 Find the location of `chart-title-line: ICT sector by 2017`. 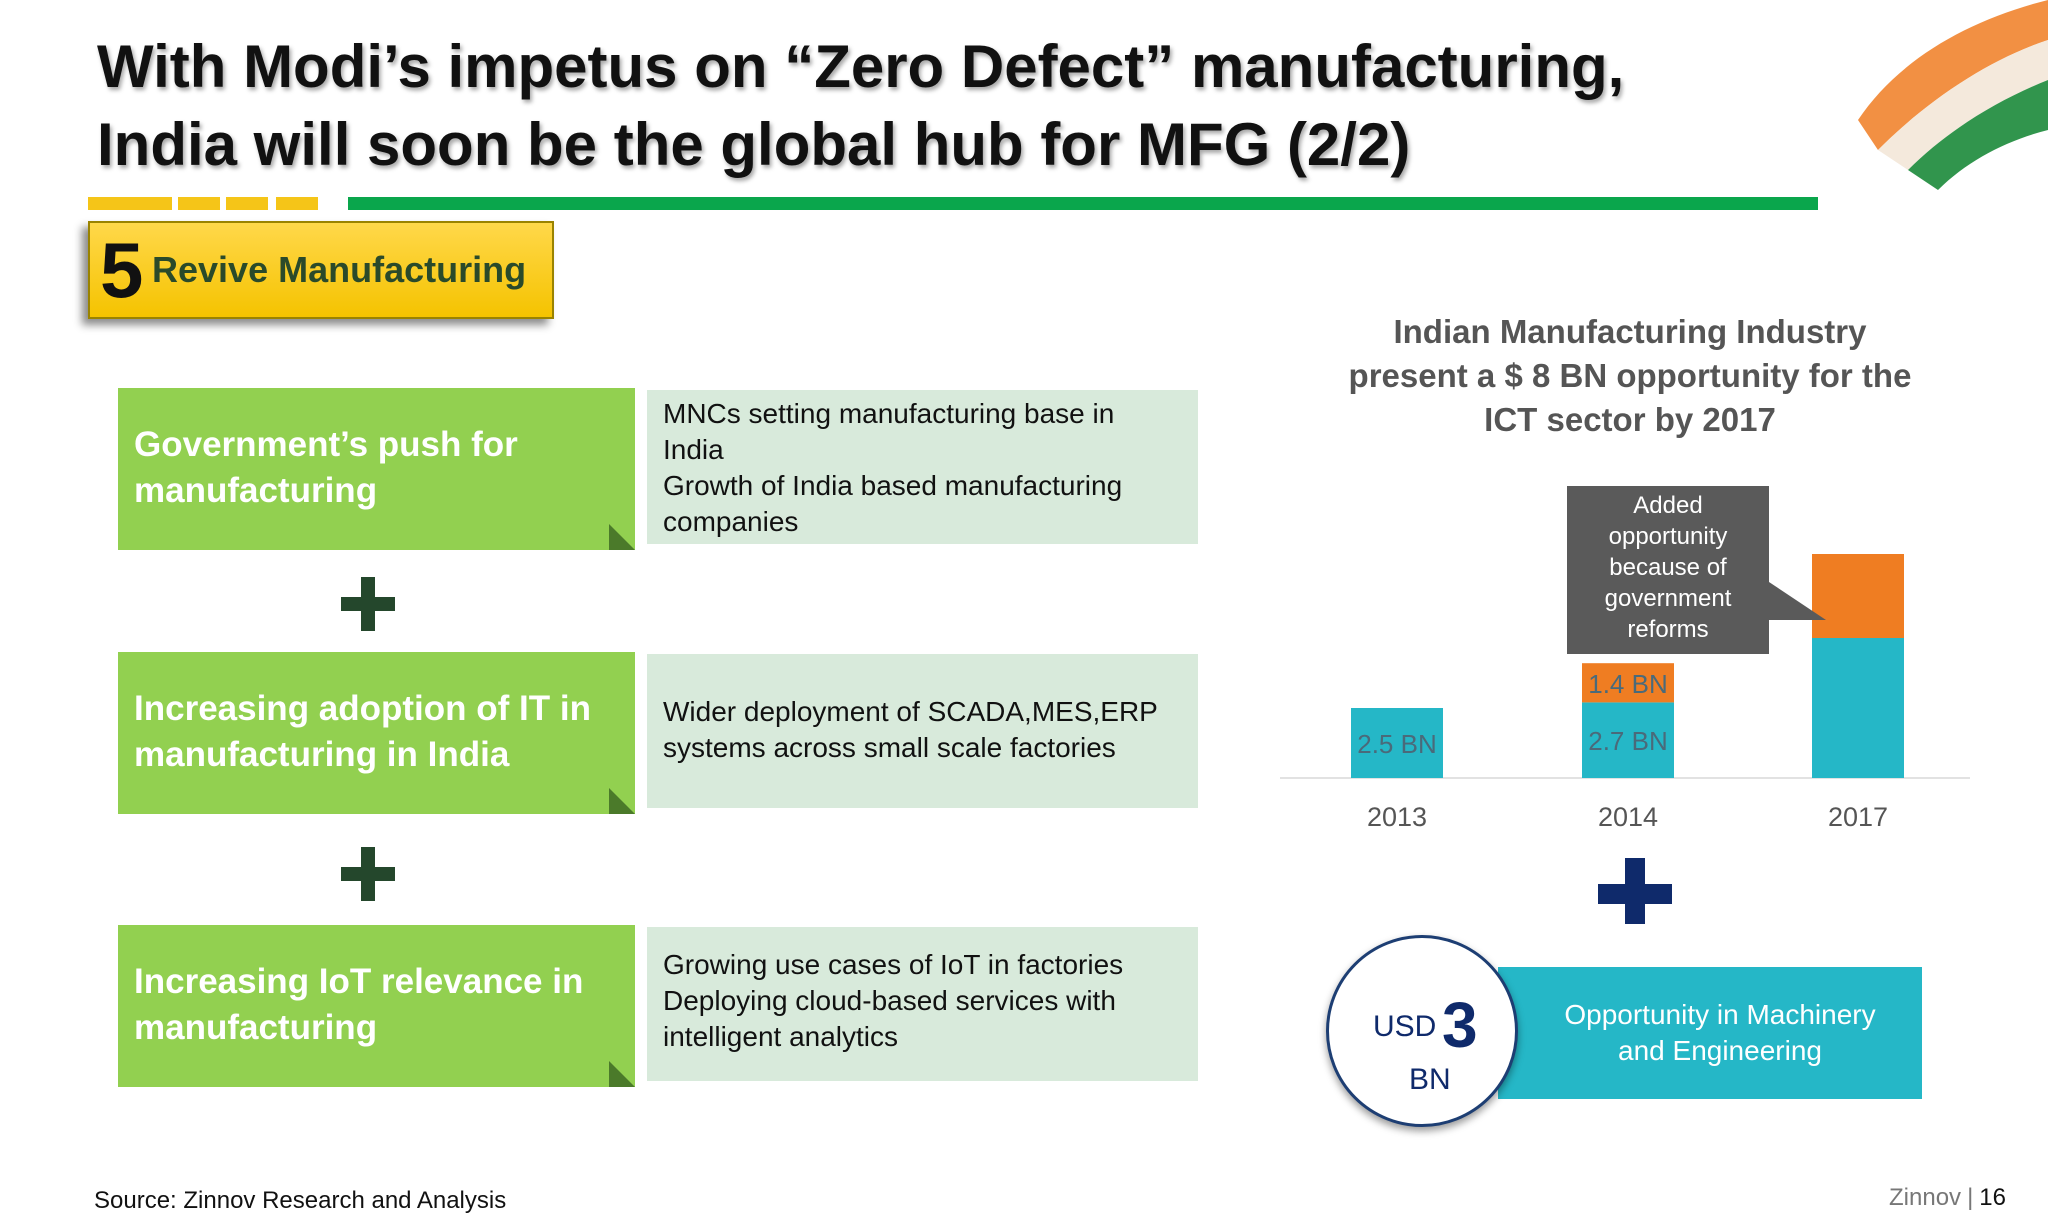

chart-title-line: ICT sector by 2017 is located at coordinates (1630, 419).